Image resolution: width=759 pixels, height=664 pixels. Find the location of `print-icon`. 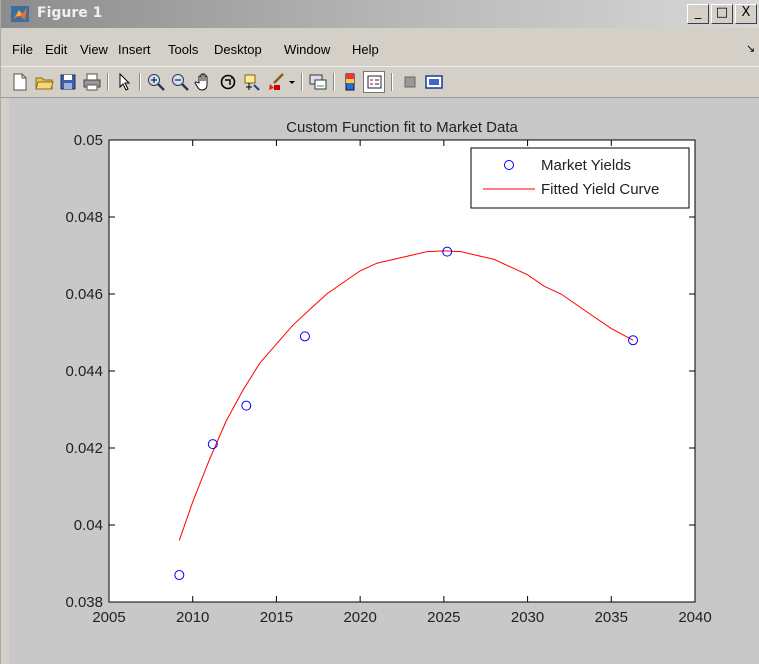

print-icon is located at coordinates (92, 82).